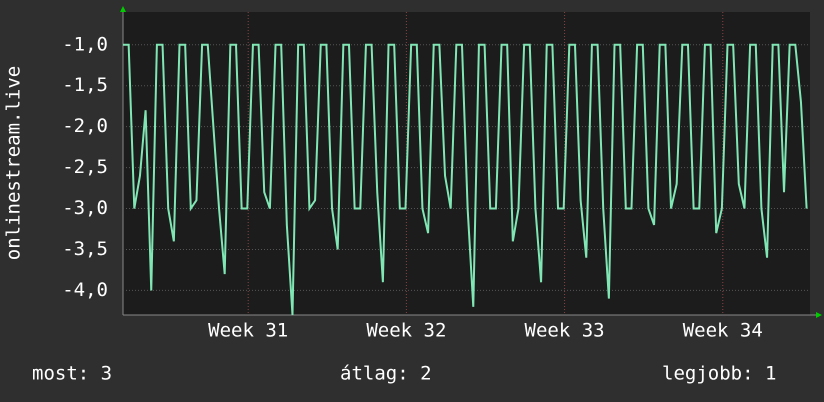 The image size is (824, 402). Describe the element at coordinates (14, 163) in the screenshot. I see `y-axis-label: onlinestream.live` at that location.